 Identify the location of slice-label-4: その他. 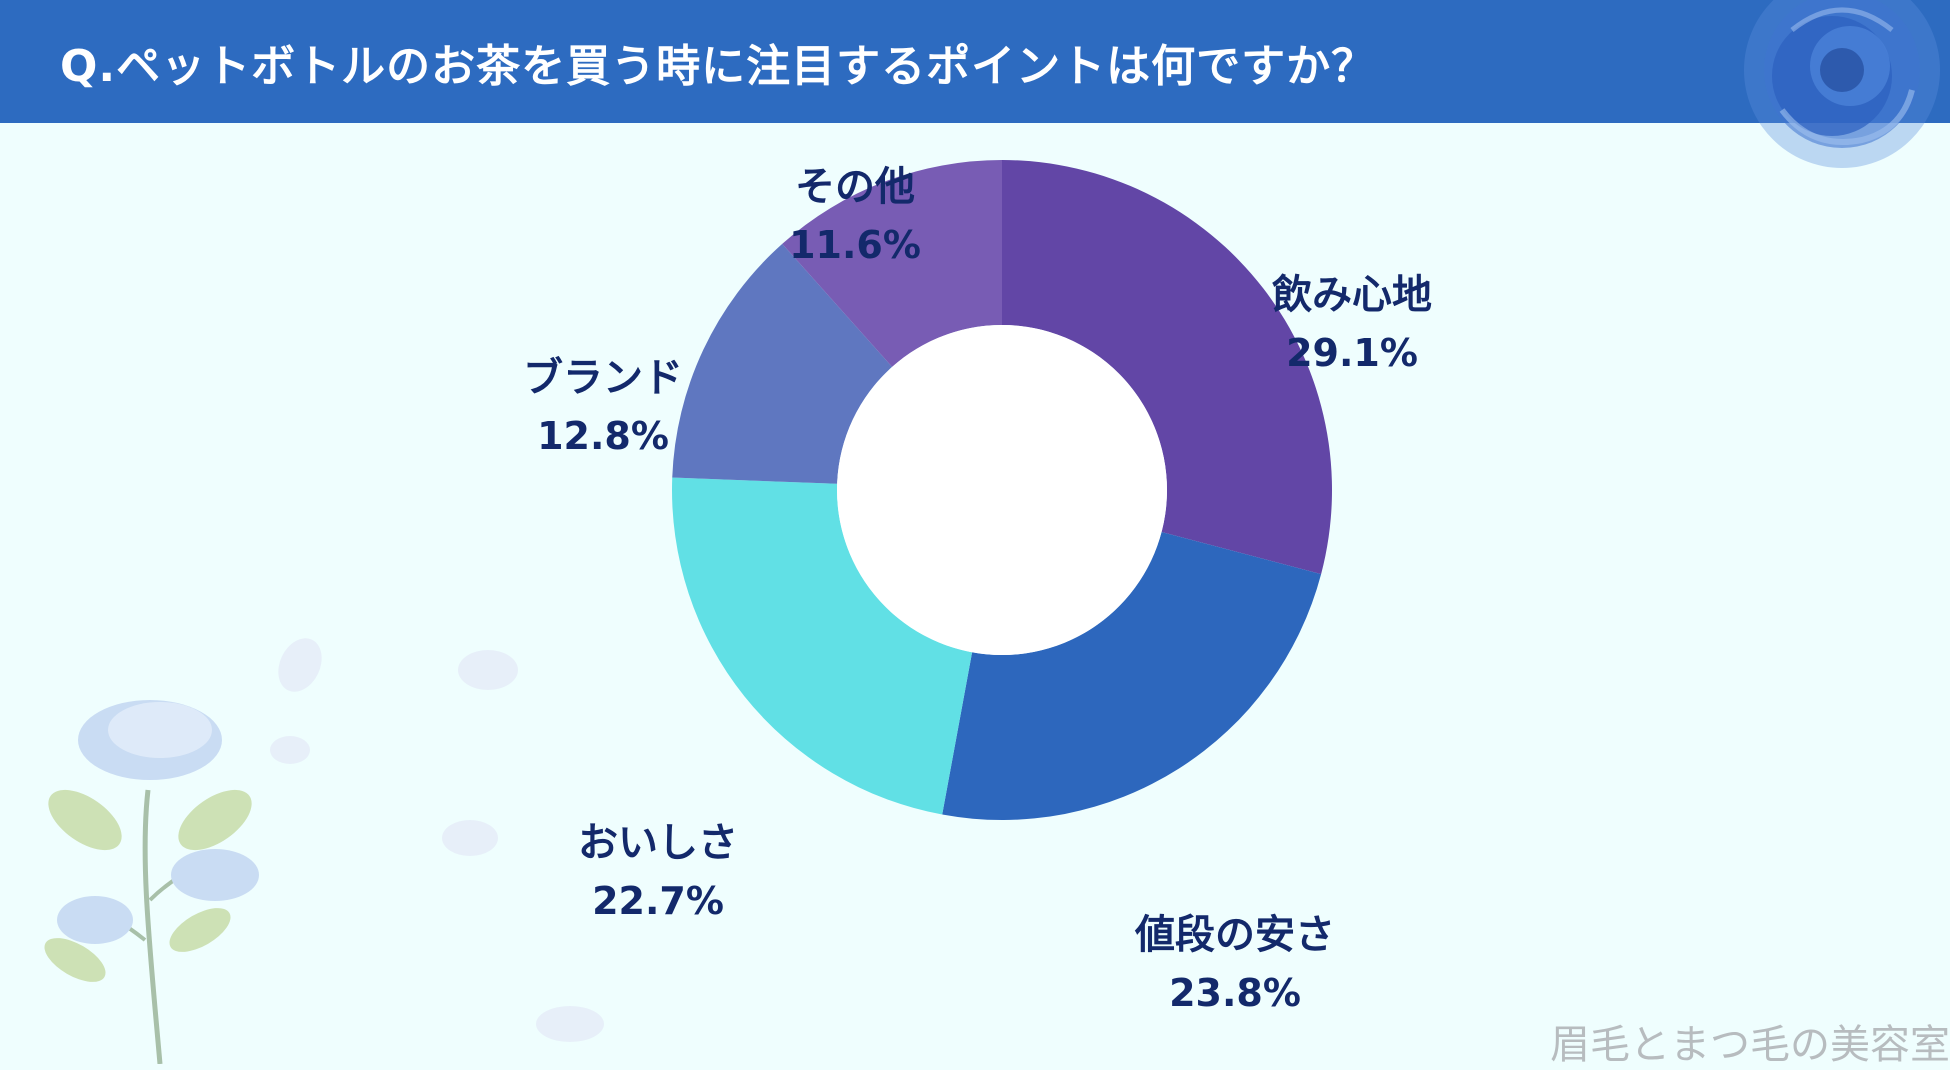
(855, 187).